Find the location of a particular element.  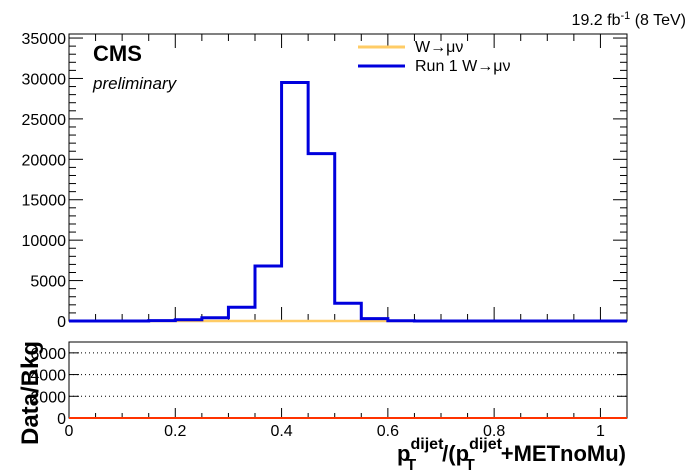

main-y-tick-label: 5000 is located at coordinates (48, 282).